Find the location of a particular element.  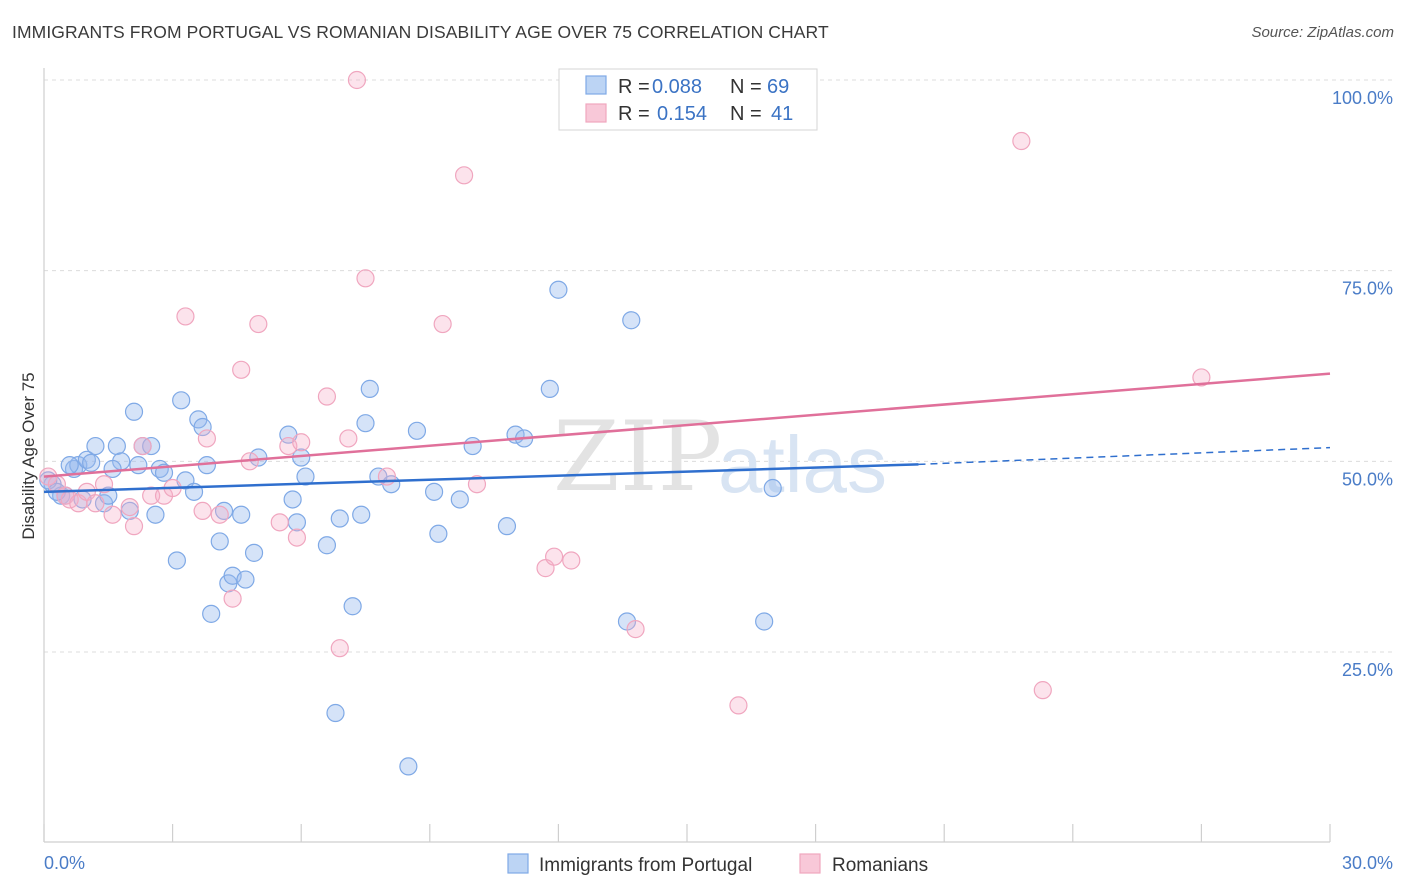

y-axis-label: Disability Age Over 75 is located at coordinates (28, 455).